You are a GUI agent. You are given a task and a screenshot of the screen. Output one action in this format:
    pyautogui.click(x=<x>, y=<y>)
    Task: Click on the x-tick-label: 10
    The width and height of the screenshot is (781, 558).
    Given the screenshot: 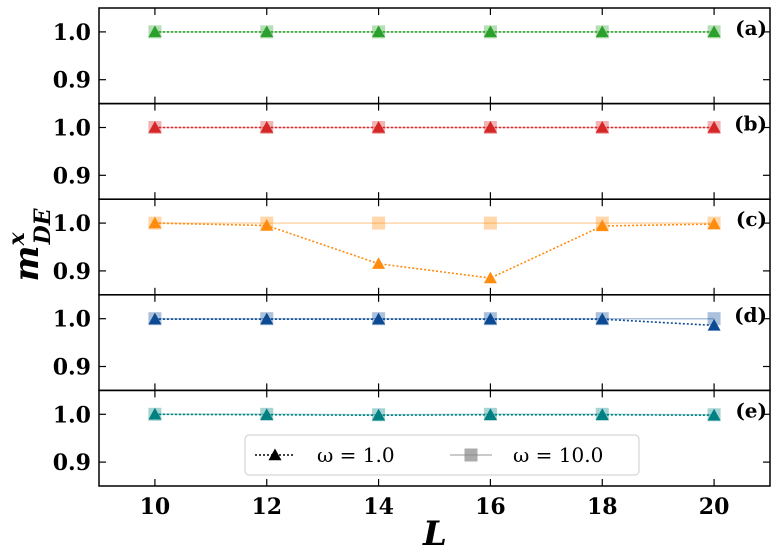 What is the action you would take?
    pyautogui.click(x=155, y=507)
    